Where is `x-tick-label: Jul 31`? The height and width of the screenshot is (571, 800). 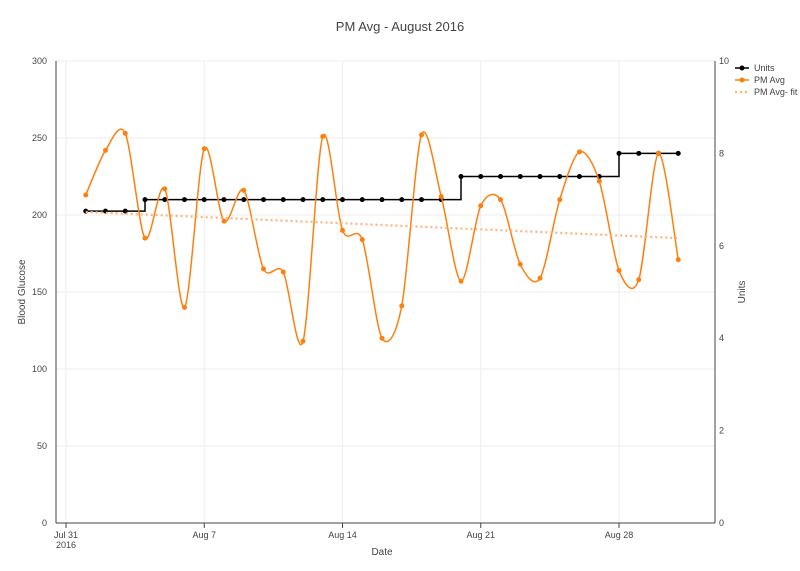 x-tick-label: Jul 31 is located at coordinates (66, 535).